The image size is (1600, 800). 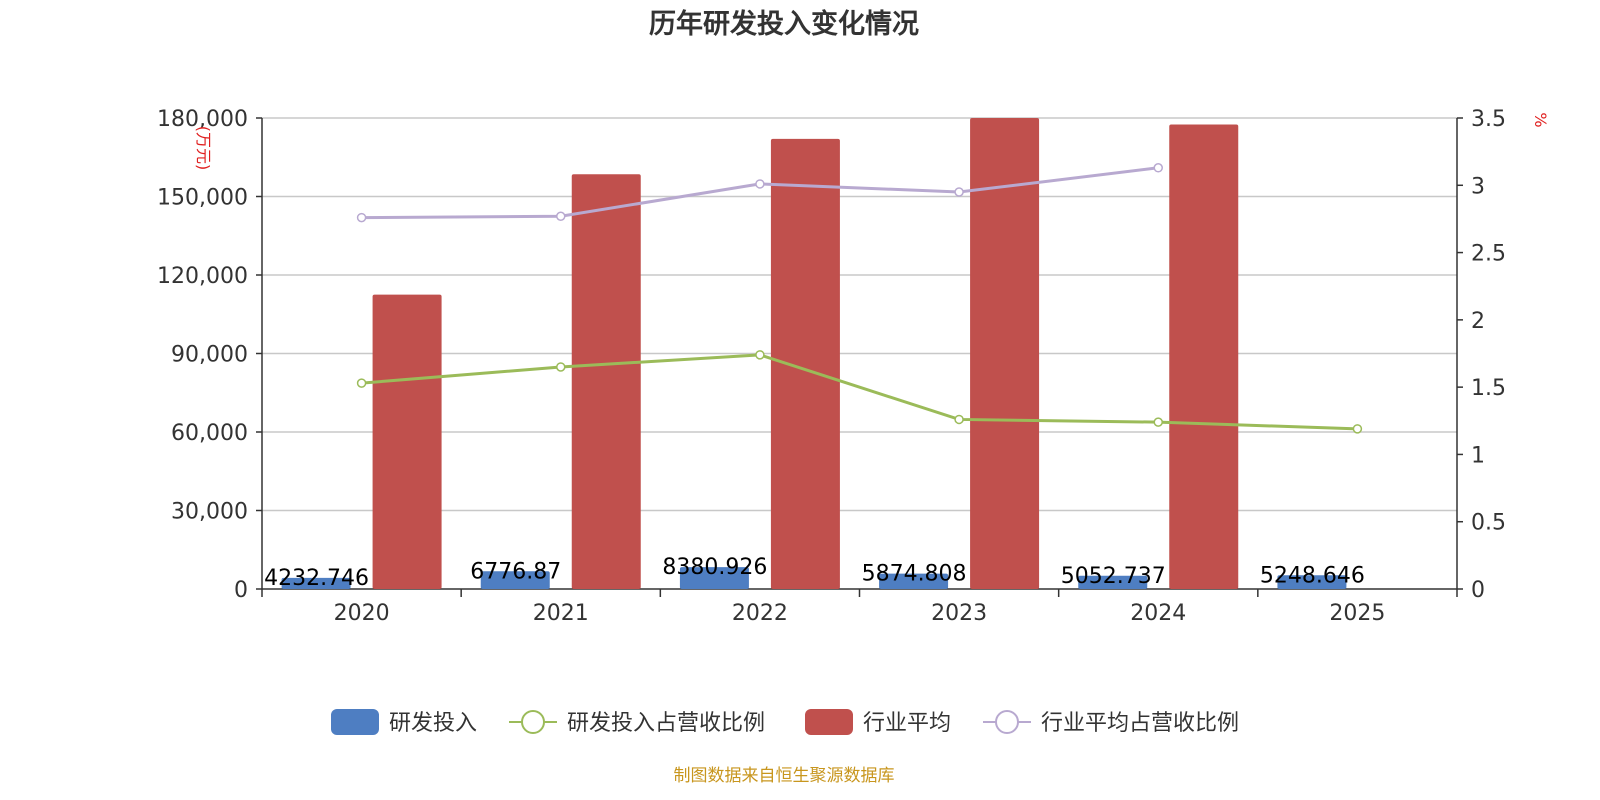 I want to click on legend-label: 研发投入占营收比例, so click(x=666, y=723).